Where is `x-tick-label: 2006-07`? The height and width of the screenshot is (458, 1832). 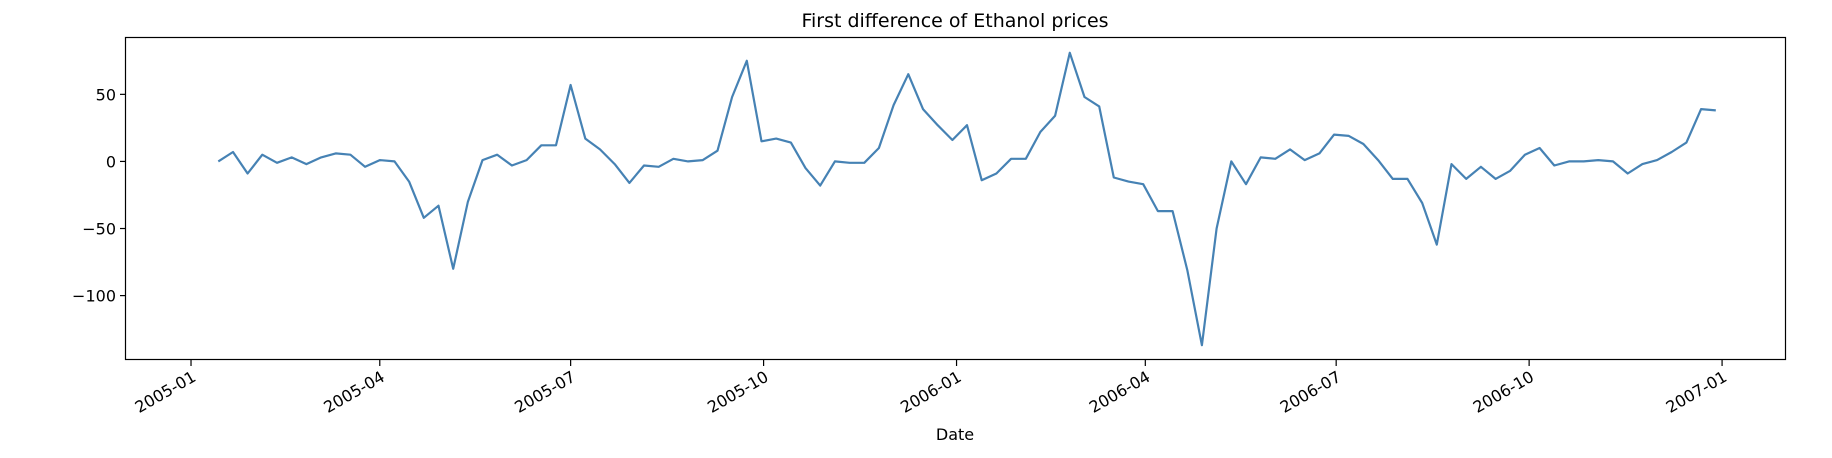 x-tick-label: 2006-07 is located at coordinates (1310, 392).